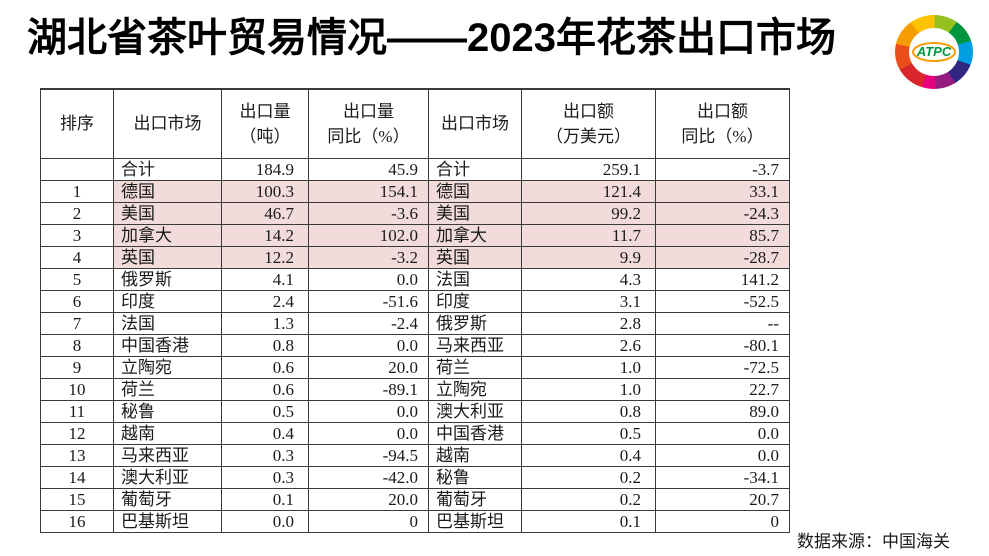 This screenshot has height=556, width=989. I want to click on value-cell: 0.8, so click(588, 411).